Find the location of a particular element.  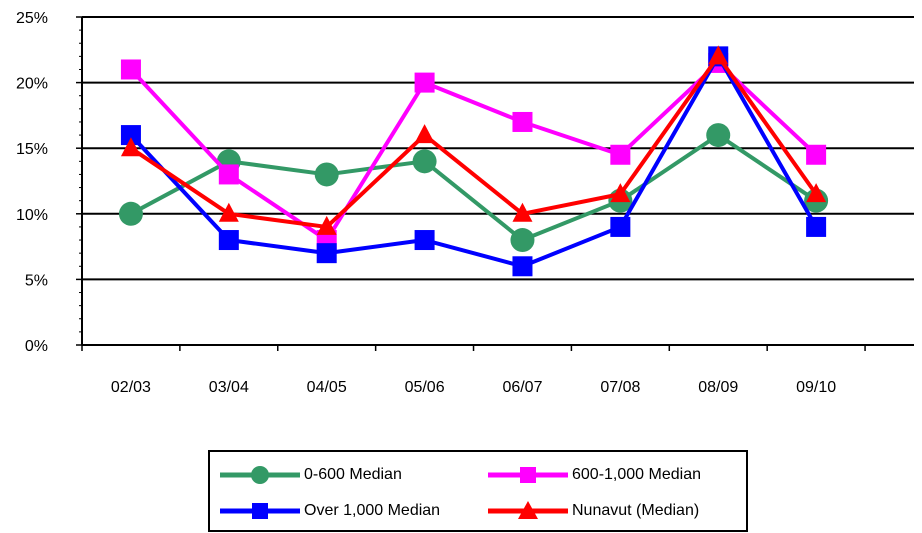

y-axis-ticks: 0% 5% 10% 15% 20% 25% is located at coordinates (49, 182).